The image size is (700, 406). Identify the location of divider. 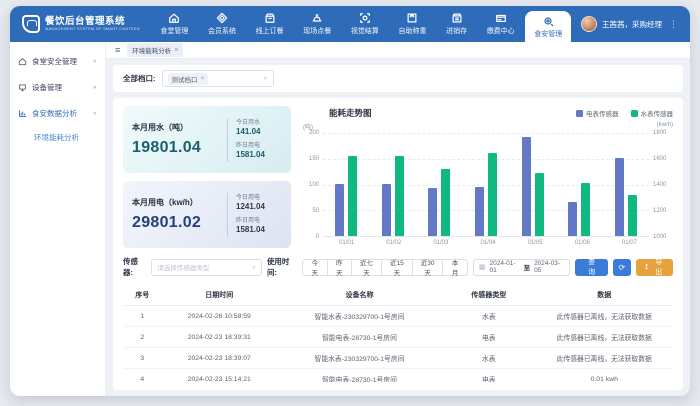
(227, 139).